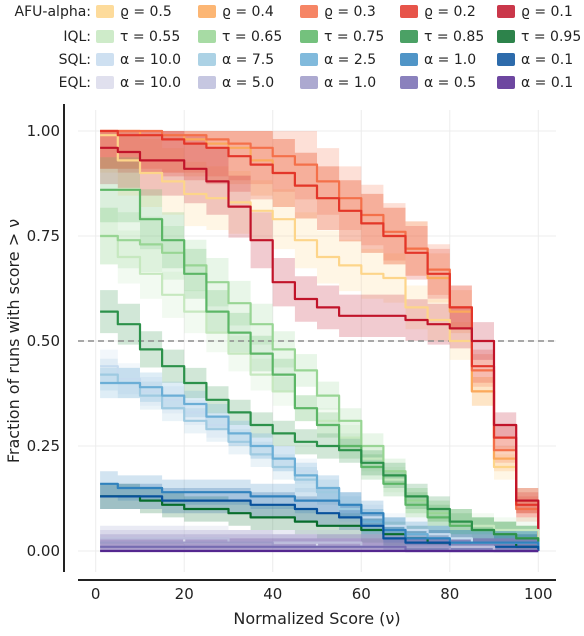 The height and width of the screenshot is (636, 584). Describe the element at coordinates (248, 83) in the screenshot. I see `legend-entry-3-1: α = 5.0` at that location.